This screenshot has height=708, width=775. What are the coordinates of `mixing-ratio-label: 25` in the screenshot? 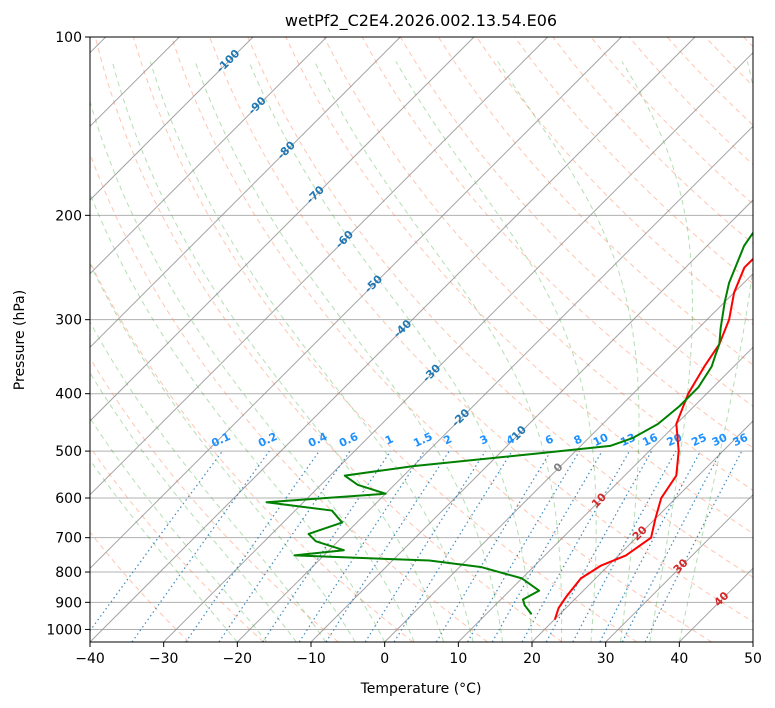 It's located at (698, 440).